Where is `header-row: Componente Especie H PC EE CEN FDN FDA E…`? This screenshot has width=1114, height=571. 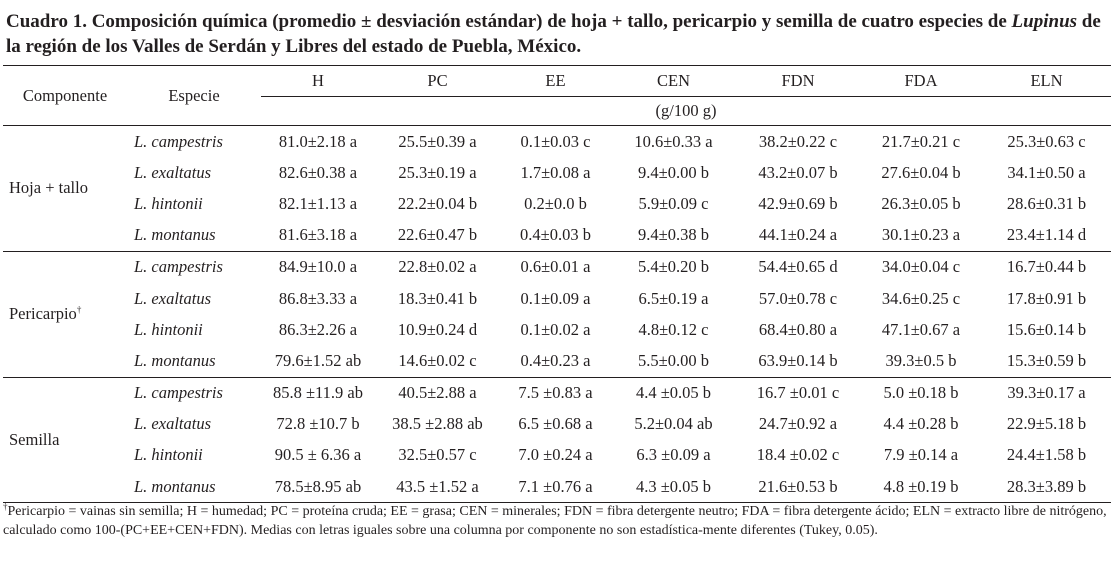
header-row: Componente Especie H PC EE CEN FDN FDA E… is located at coordinates (557, 95).